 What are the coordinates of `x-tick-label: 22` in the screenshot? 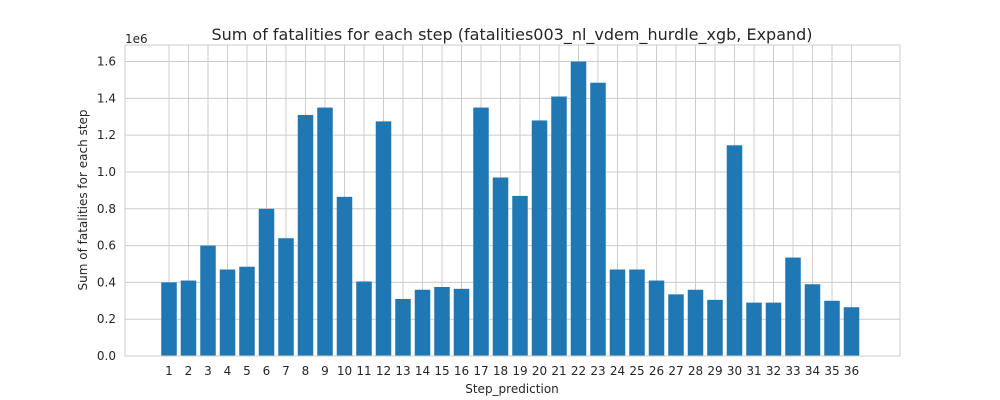 It's located at (578, 371).